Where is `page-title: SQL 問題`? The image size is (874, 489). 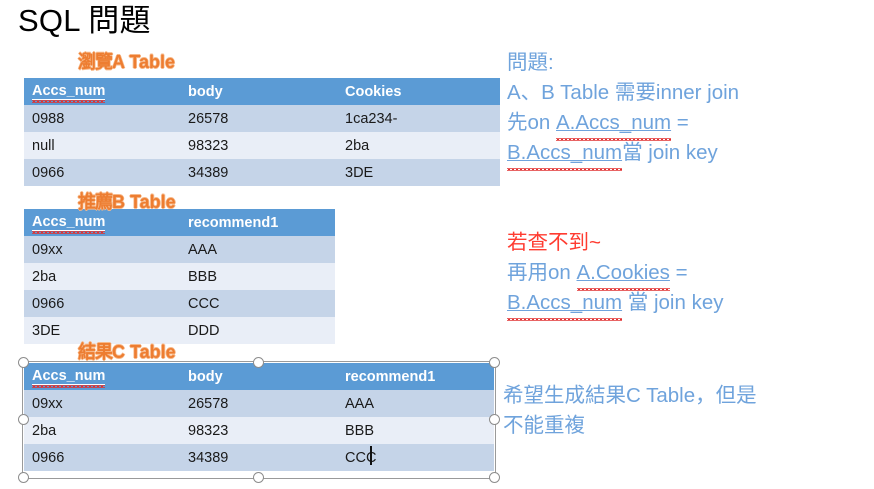 page-title: SQL 問題 is located at coordinates (84, 20).